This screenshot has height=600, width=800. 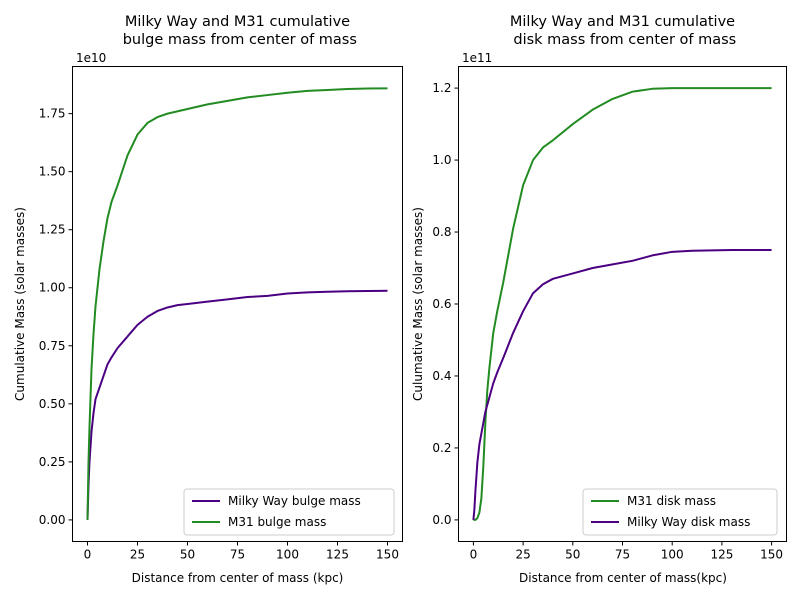 I want to click on bulge-chart-legend-box, so click(x=289, y=512).